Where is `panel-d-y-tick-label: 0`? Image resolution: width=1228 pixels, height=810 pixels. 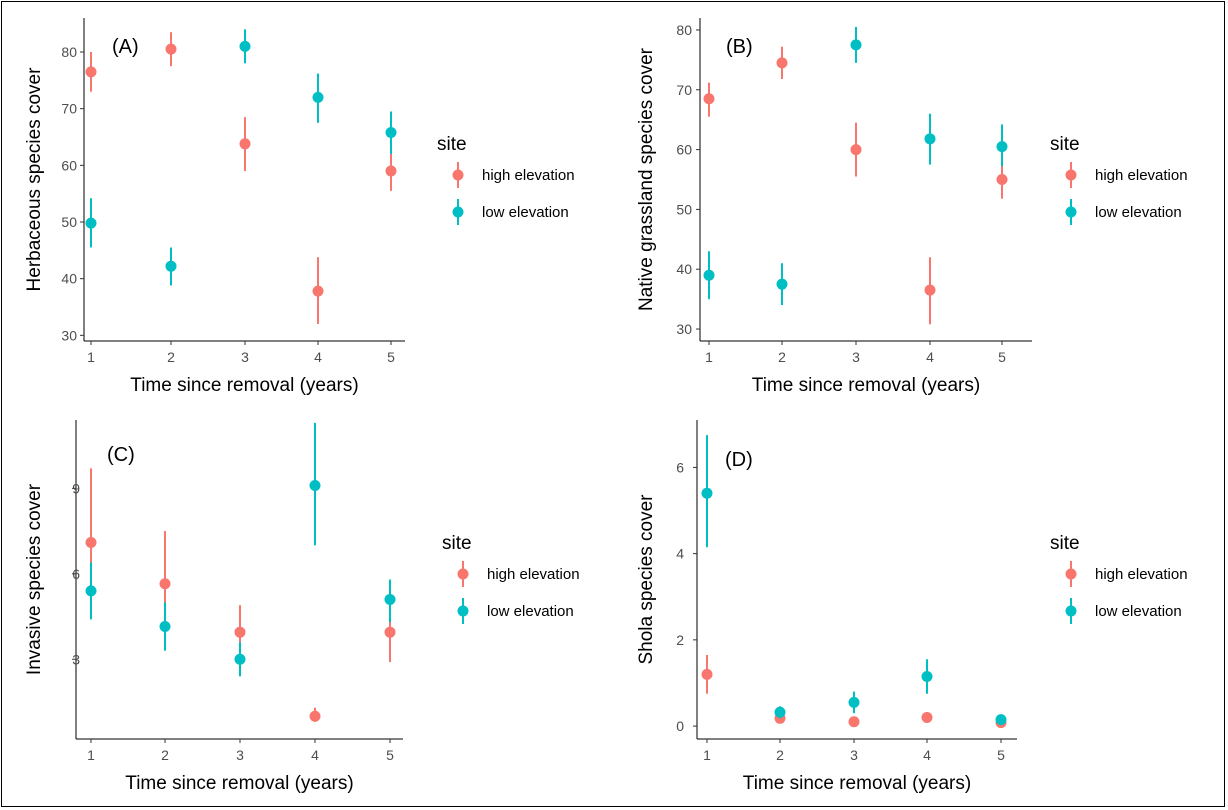
panel-d-y-tick-label: 0 is located at coordinates (680, 726).